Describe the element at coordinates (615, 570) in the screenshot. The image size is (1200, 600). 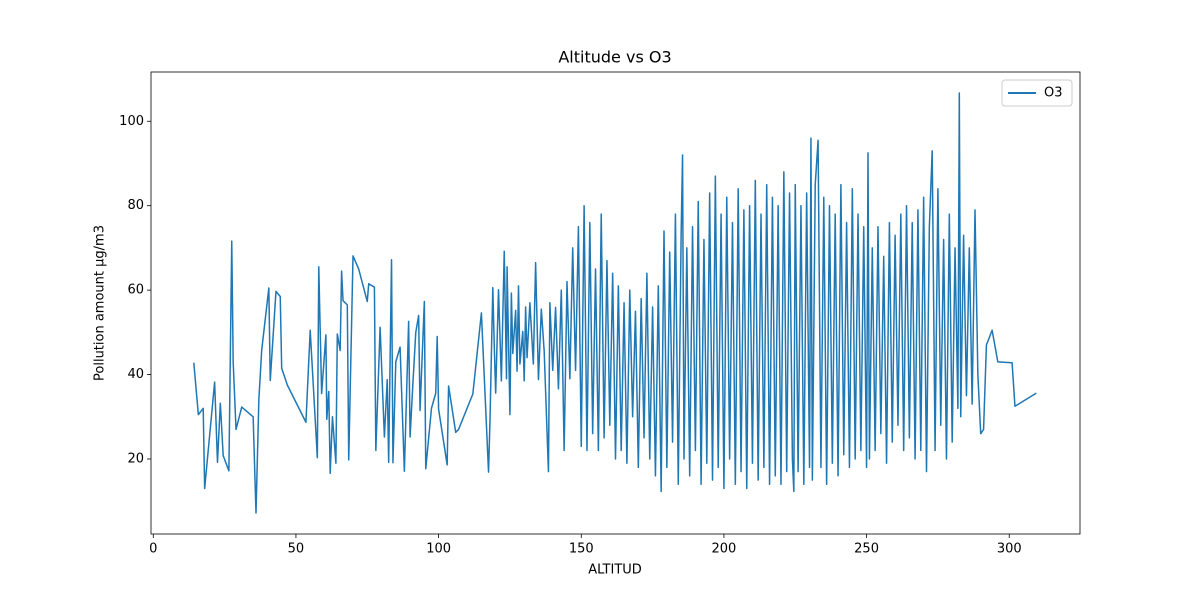
I see `x-axis-label: ALTITUD` at that location.